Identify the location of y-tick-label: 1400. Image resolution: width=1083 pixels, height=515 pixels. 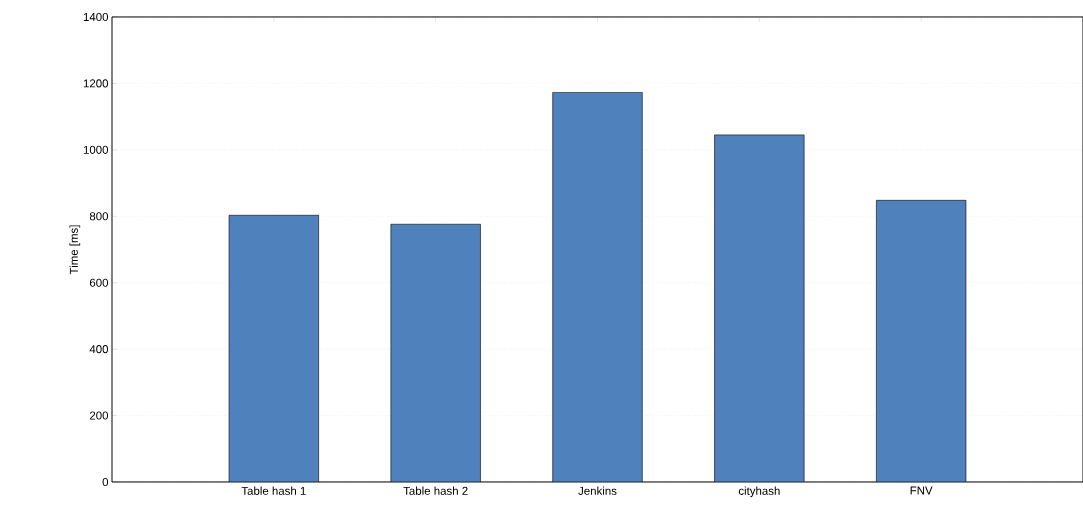
(96, 17).